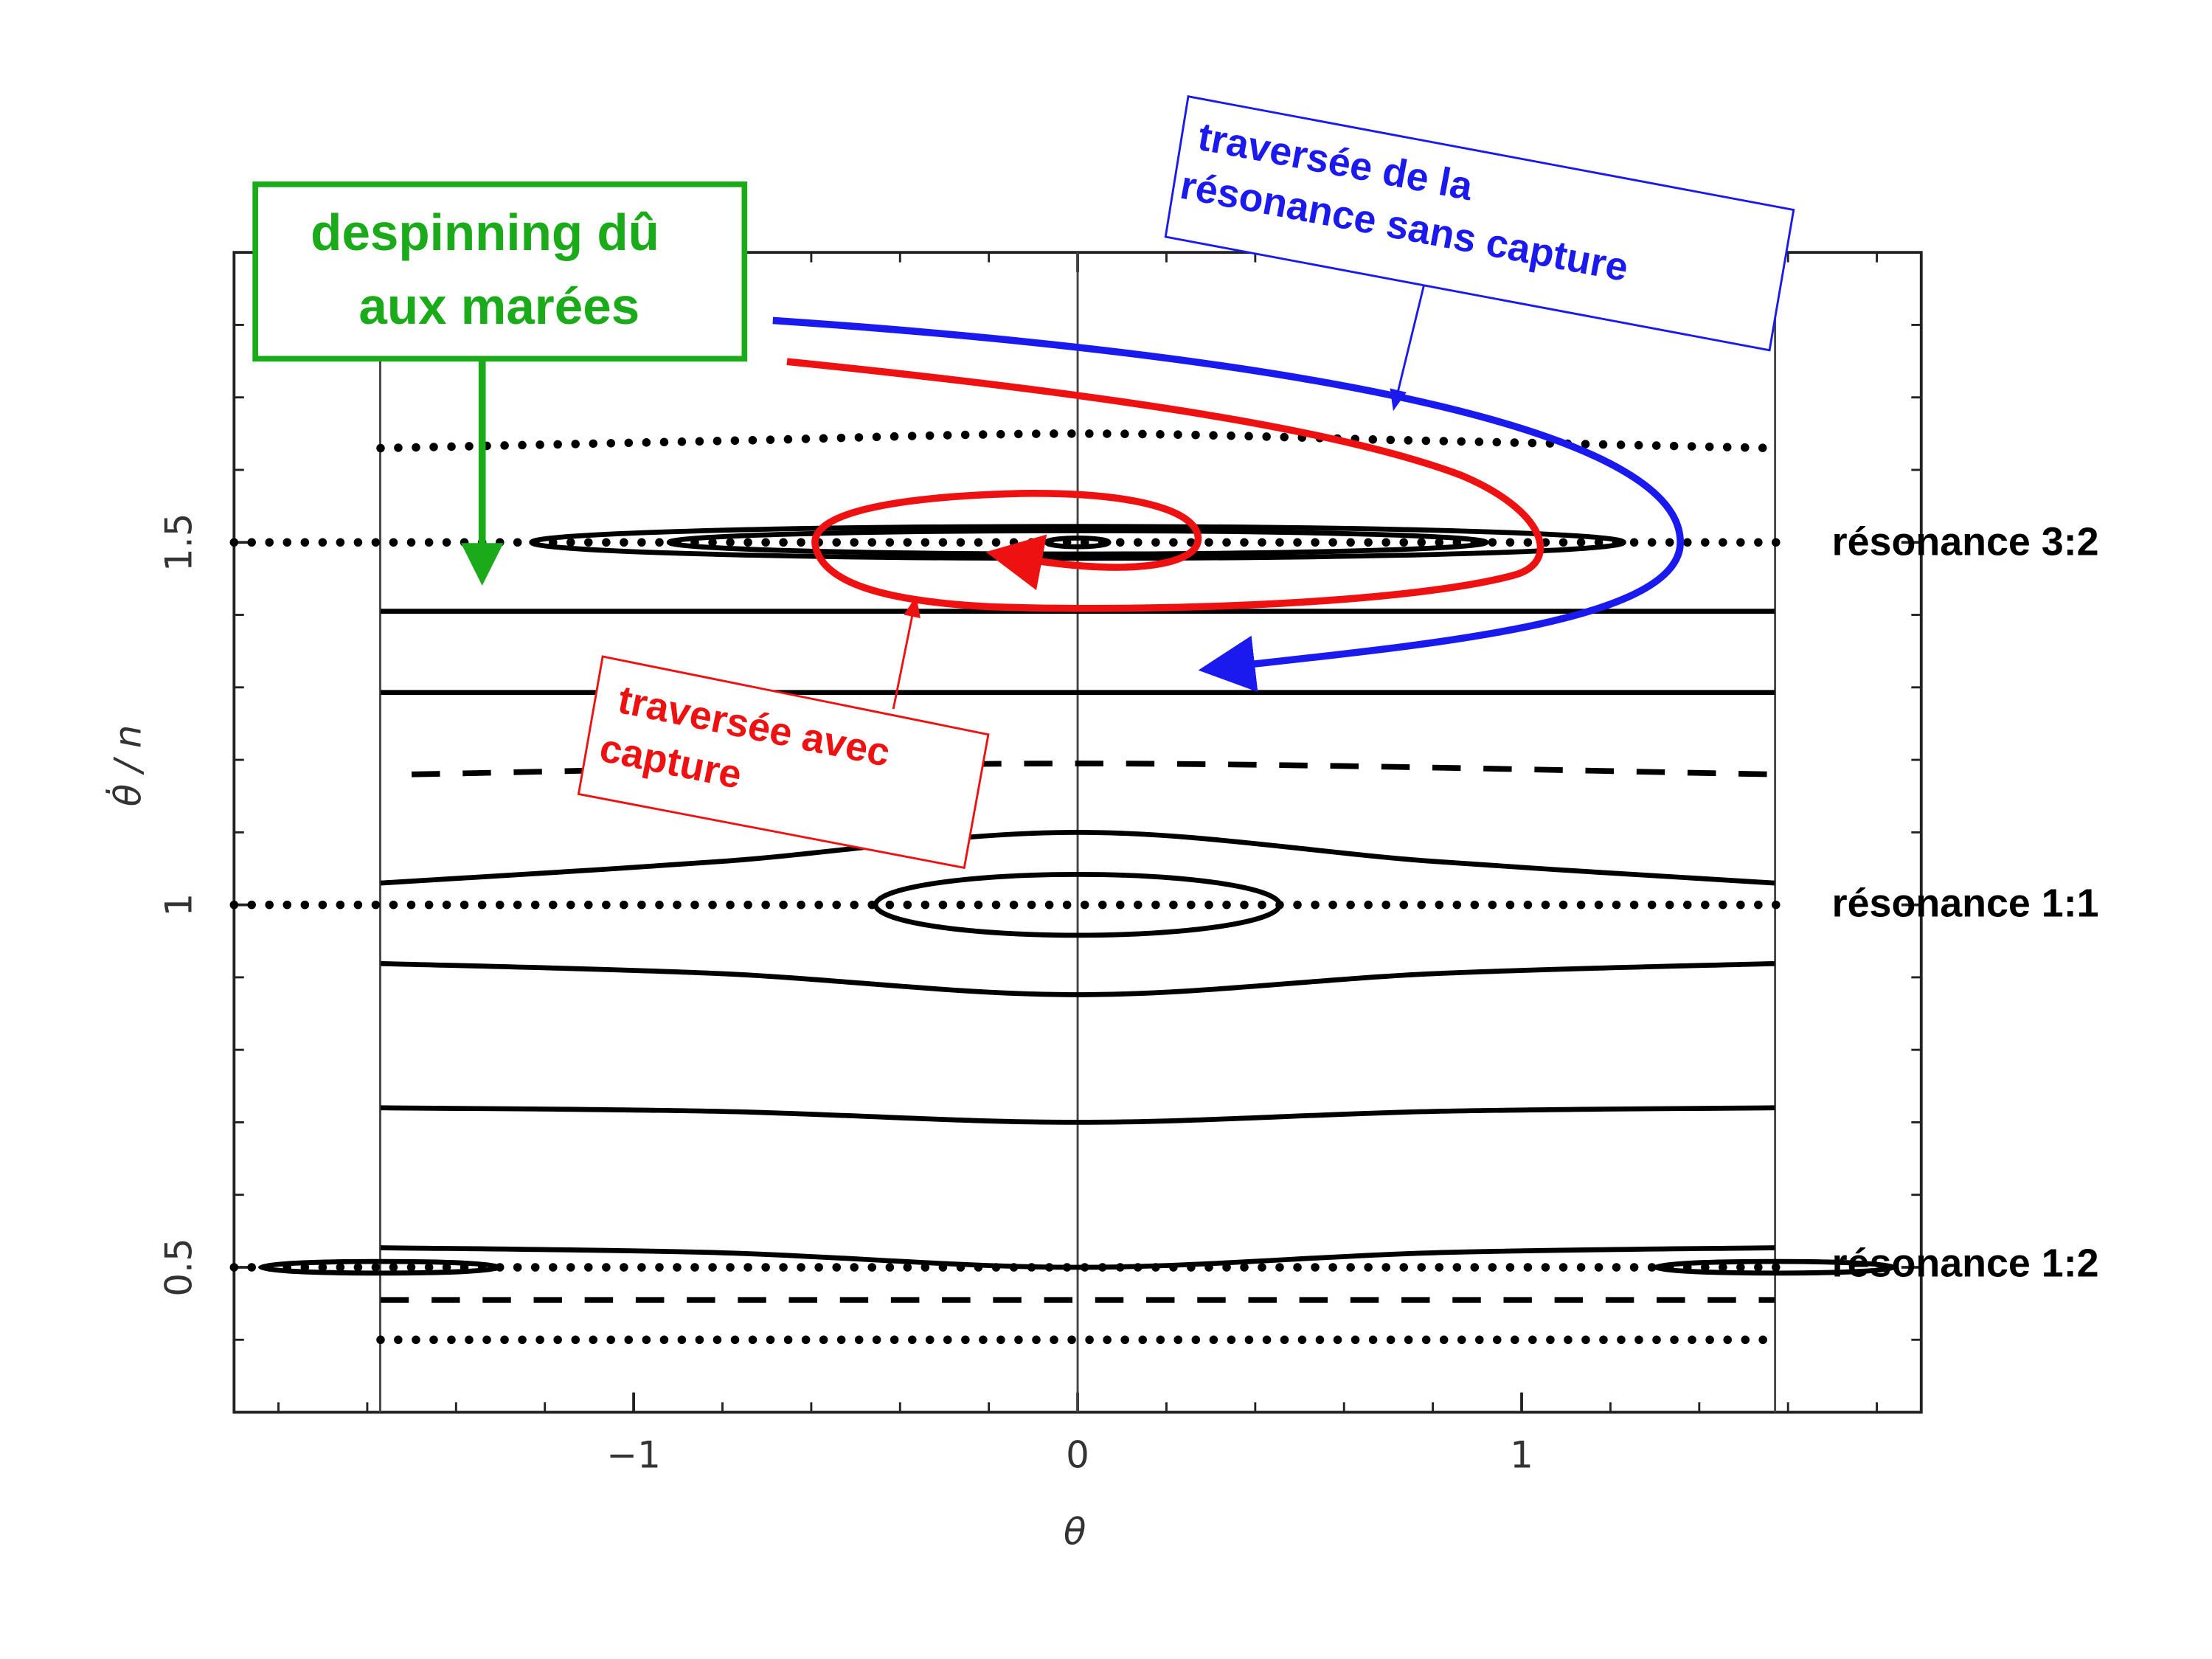 This screenshot has height=1659, width=2212. Describe the element at coordinates (1408, 346) in the screenshot. I see `blue-pointer` at that location.